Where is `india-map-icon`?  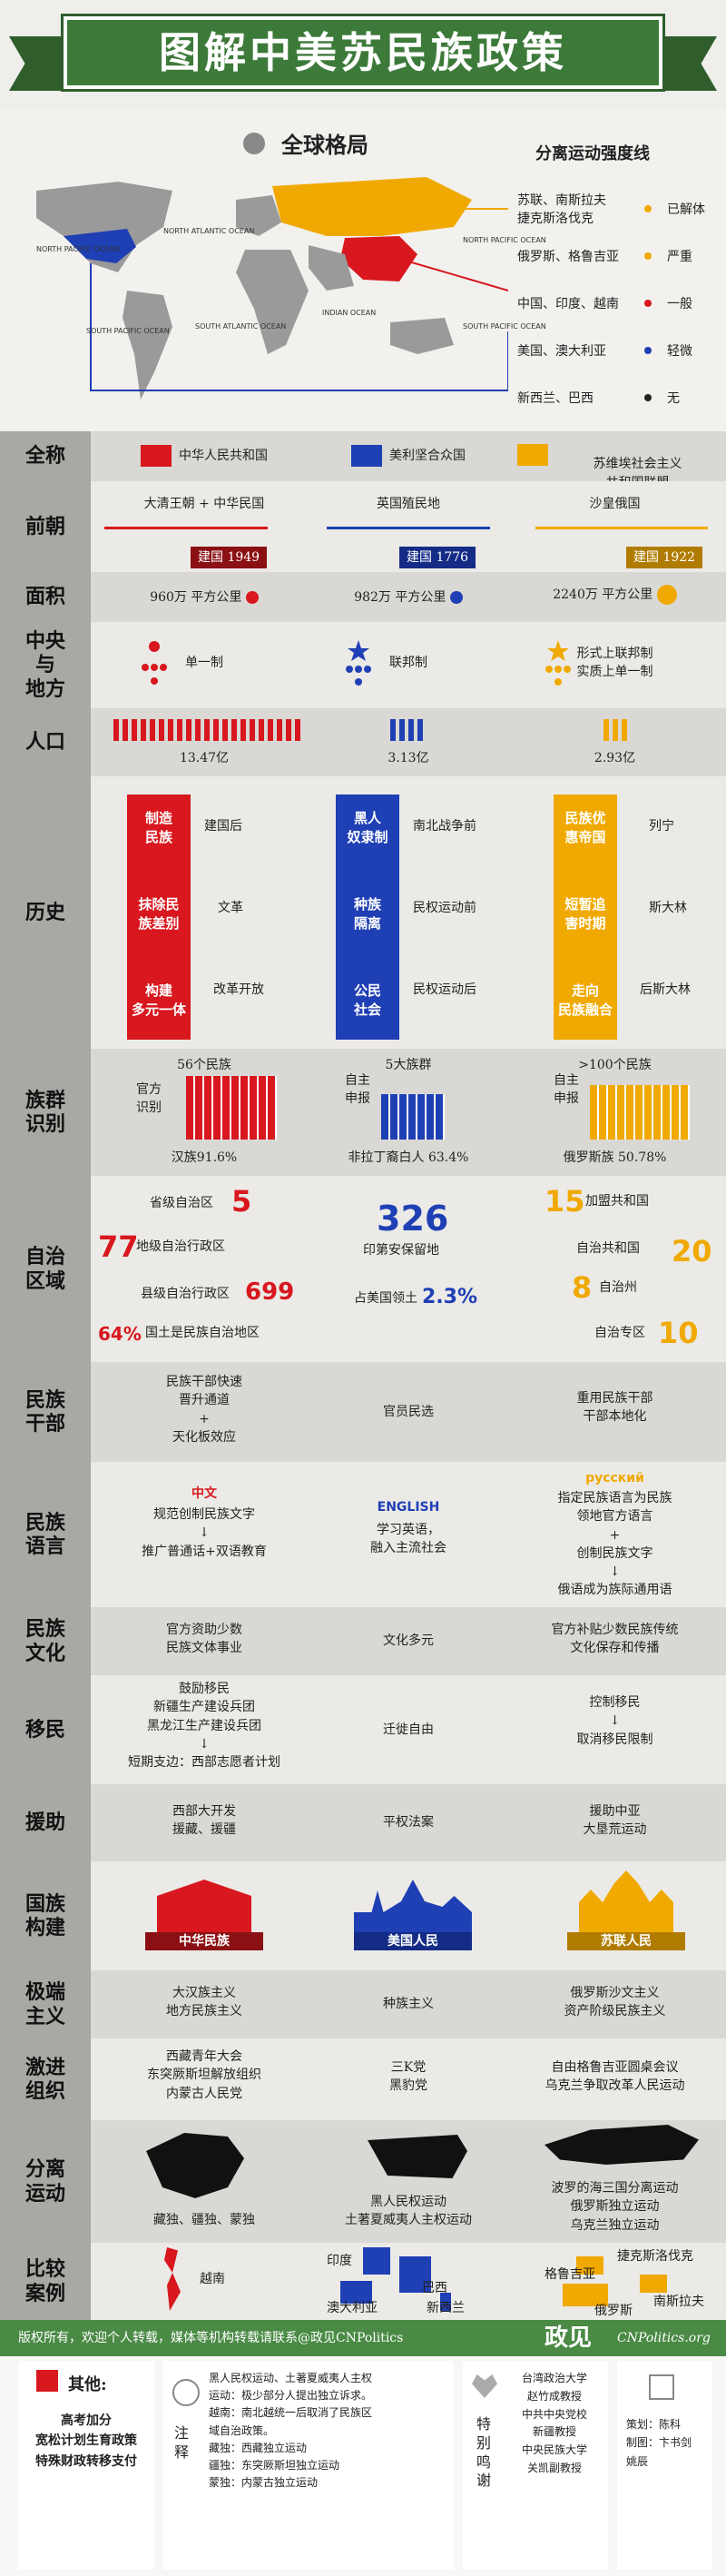 india-map-icon is located at coordinates (376, 2261).